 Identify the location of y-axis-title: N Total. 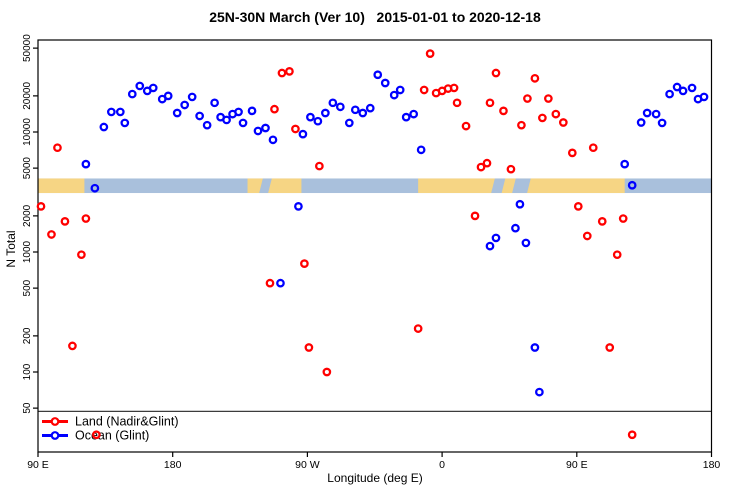
(11, 249).